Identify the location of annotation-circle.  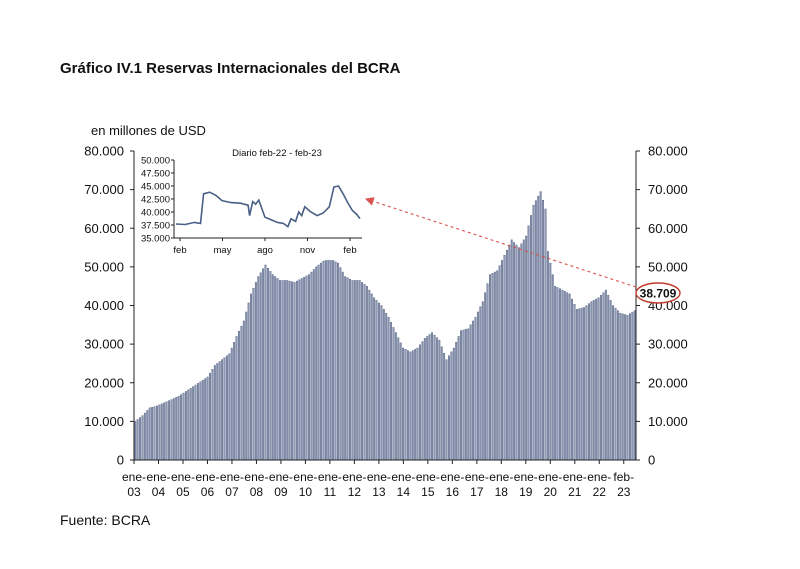
(658, 293).